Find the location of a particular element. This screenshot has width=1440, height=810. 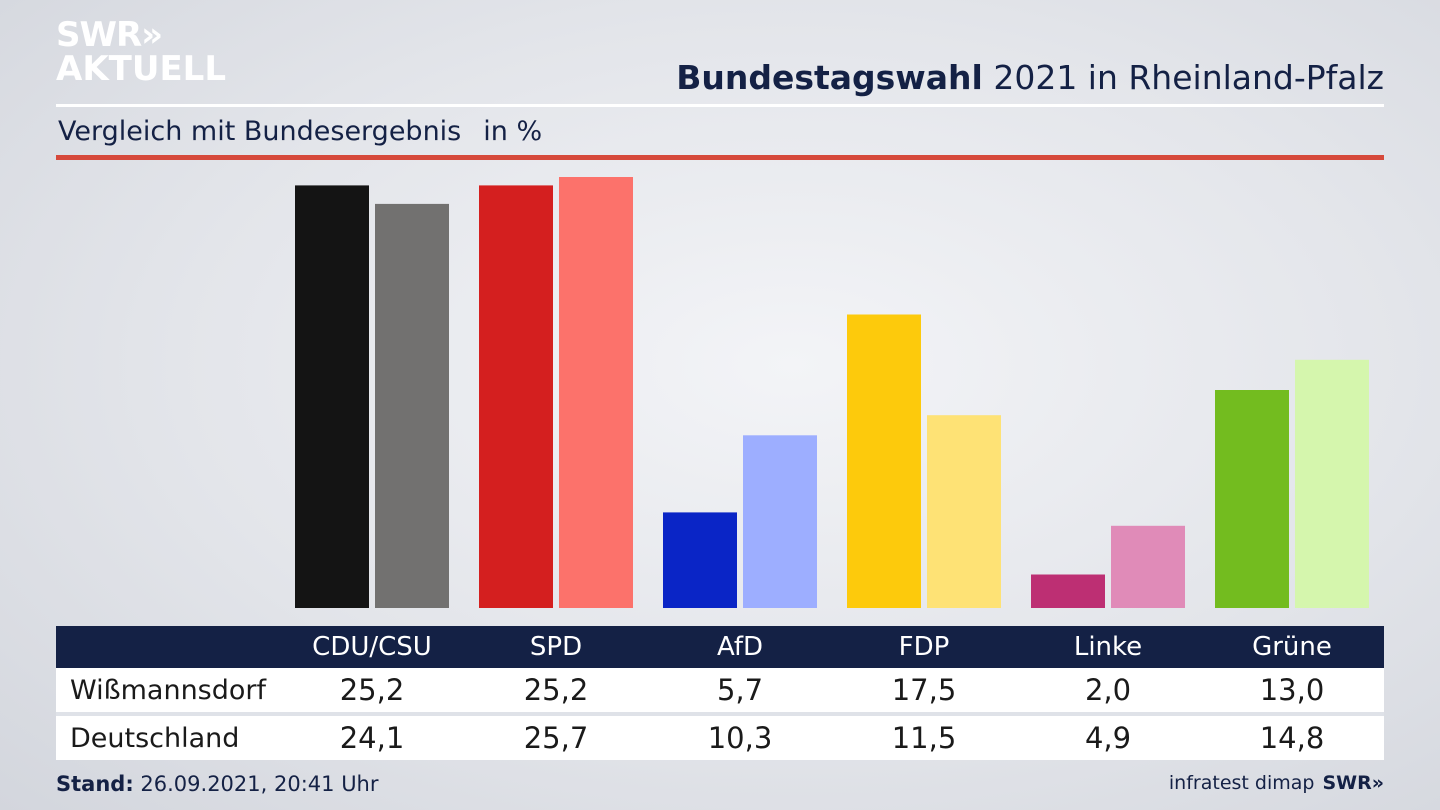

title-bold: Bundestagswahl is located at coordinates (829, 77).